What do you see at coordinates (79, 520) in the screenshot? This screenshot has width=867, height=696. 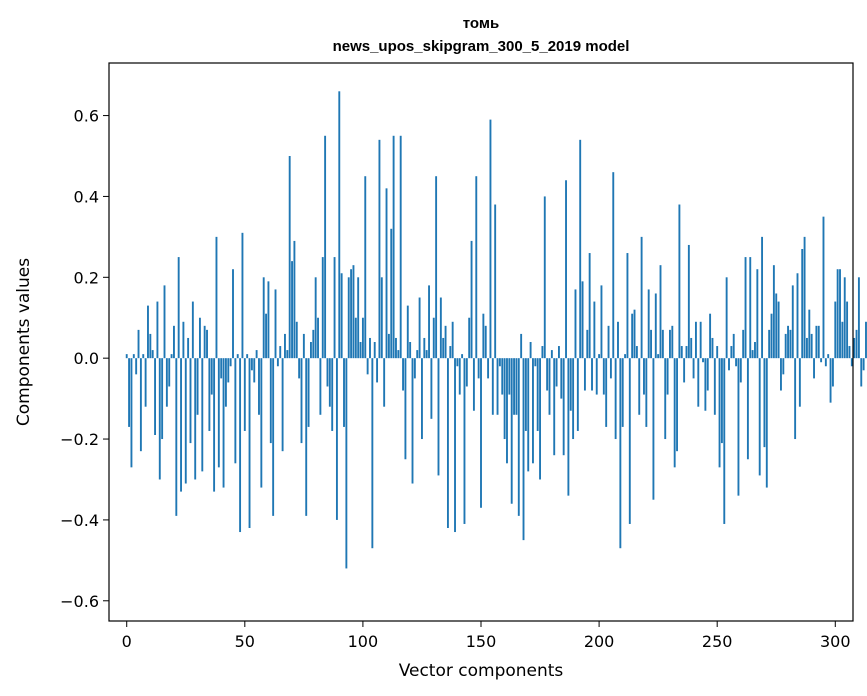 I see `y-tick-label: −0.4` at bounding box center [79, 520].